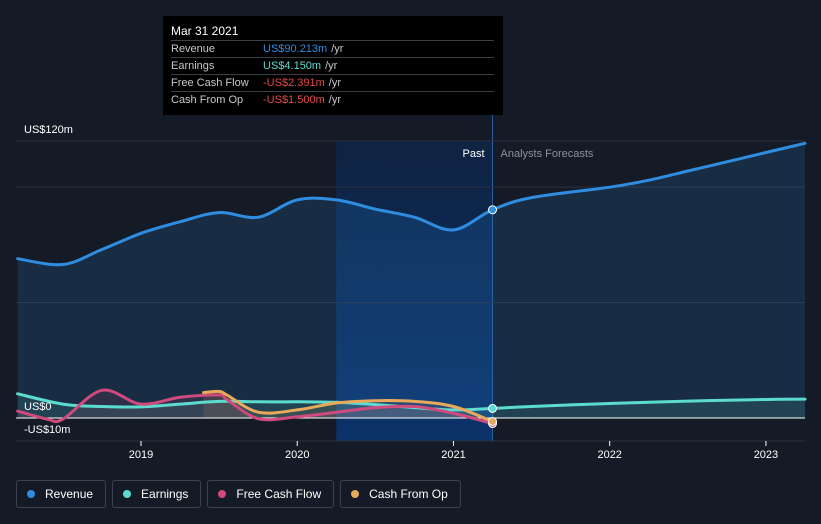 This screenshot has height=524, width=821. I want to click on legend-label: Revenue, so click(69, 494).